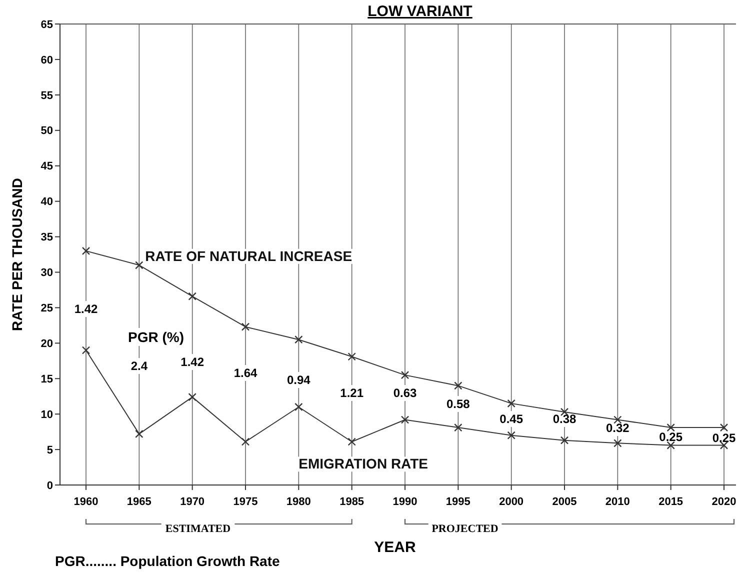 The image size is (737, 577). Describe the element at coordinates (671, 502) in the screenshot. I see `x-tick-label: 2015` at that location.